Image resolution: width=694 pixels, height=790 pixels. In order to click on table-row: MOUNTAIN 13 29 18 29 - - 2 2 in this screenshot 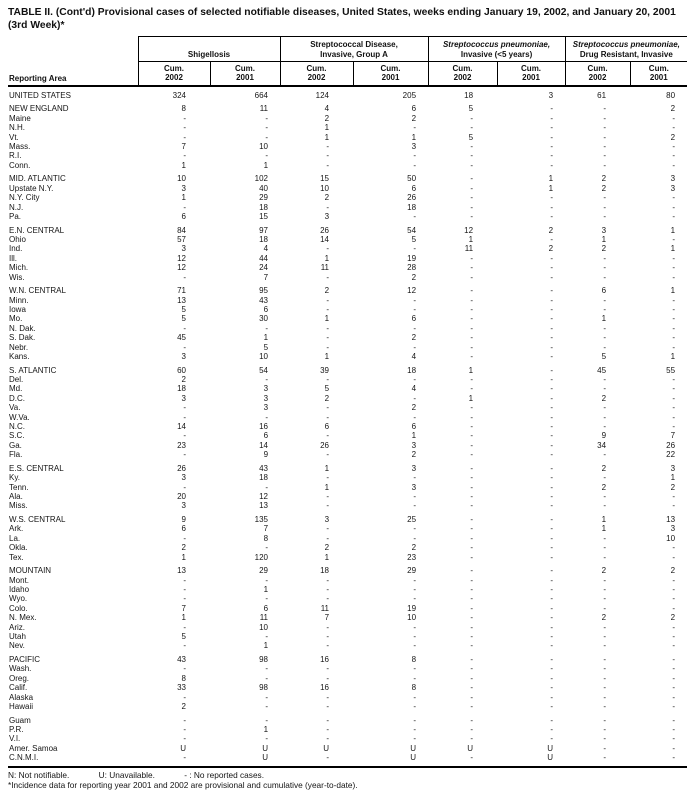, I will do `click(347, 569)`.